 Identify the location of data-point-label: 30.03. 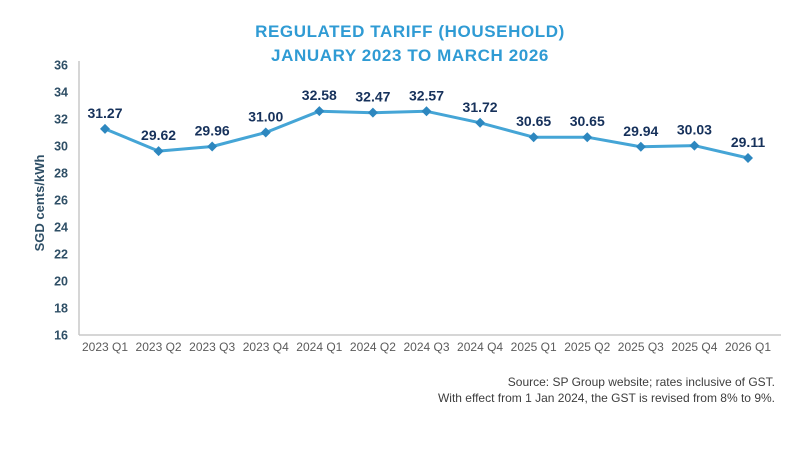
(694, 130).